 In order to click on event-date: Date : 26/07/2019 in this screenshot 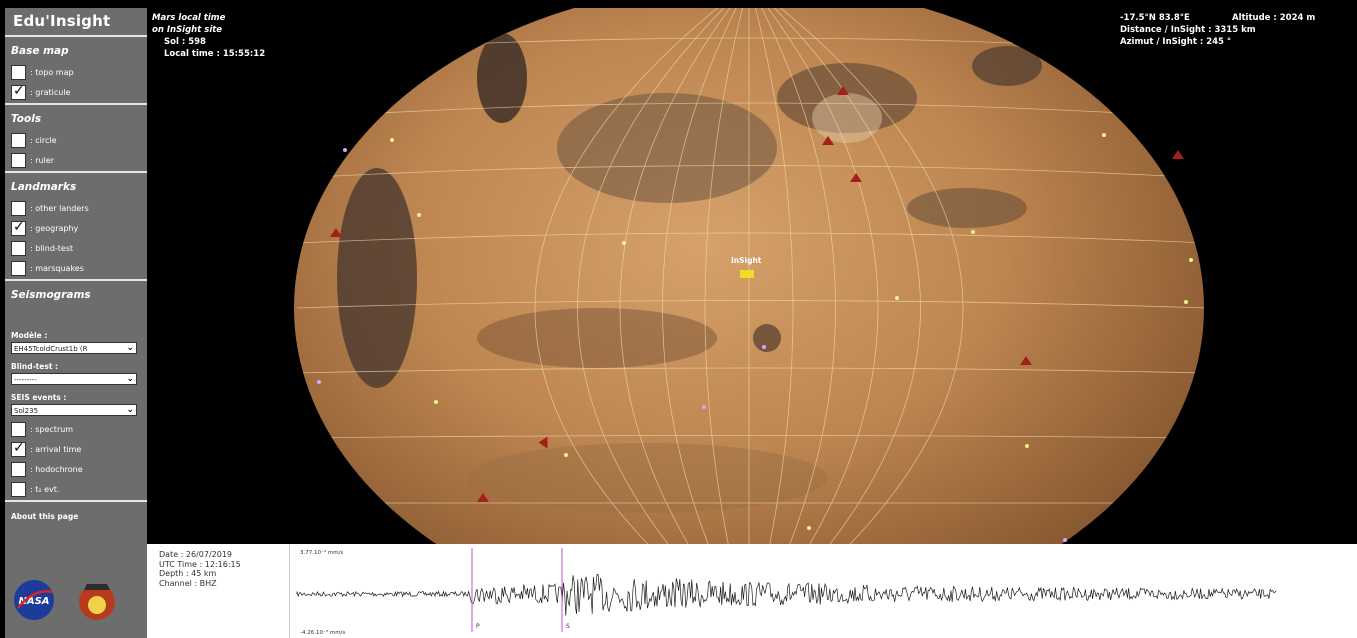, I will do `click(196, 554)`.